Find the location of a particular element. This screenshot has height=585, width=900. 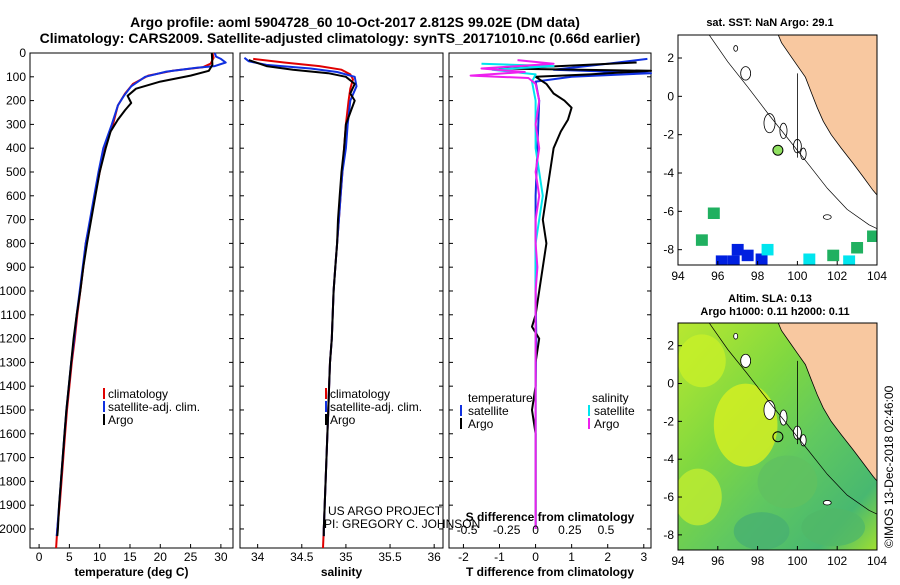

sst-map-ytick-label--2: -2 is located at coordinates (668, 135).